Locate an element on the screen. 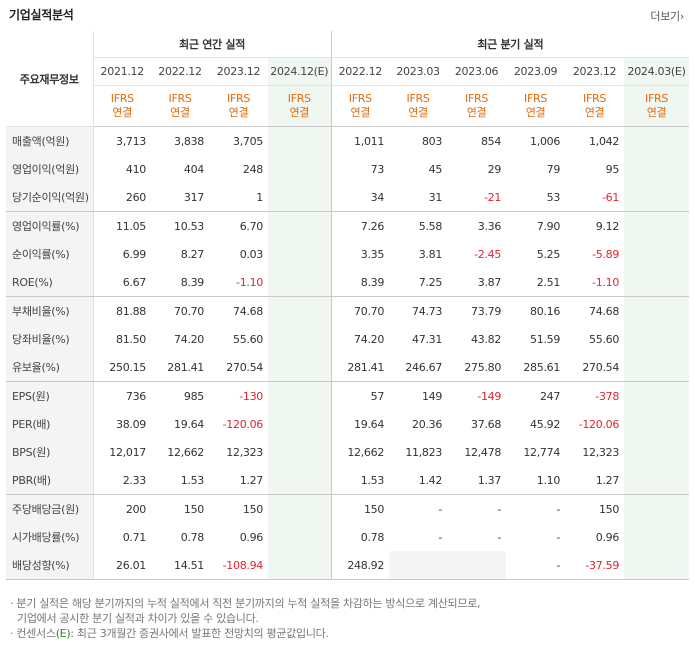 This screenshot has width=694, height=648. period-label: 2023.09 is located at coordinates (535, 71).